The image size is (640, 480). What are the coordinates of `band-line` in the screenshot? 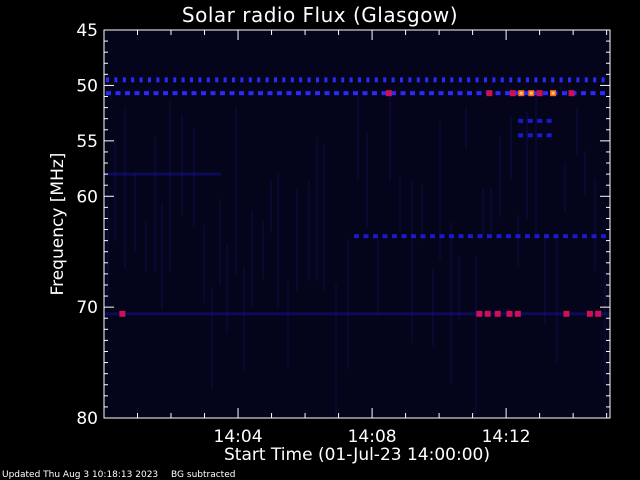 It's located at (163, 174).